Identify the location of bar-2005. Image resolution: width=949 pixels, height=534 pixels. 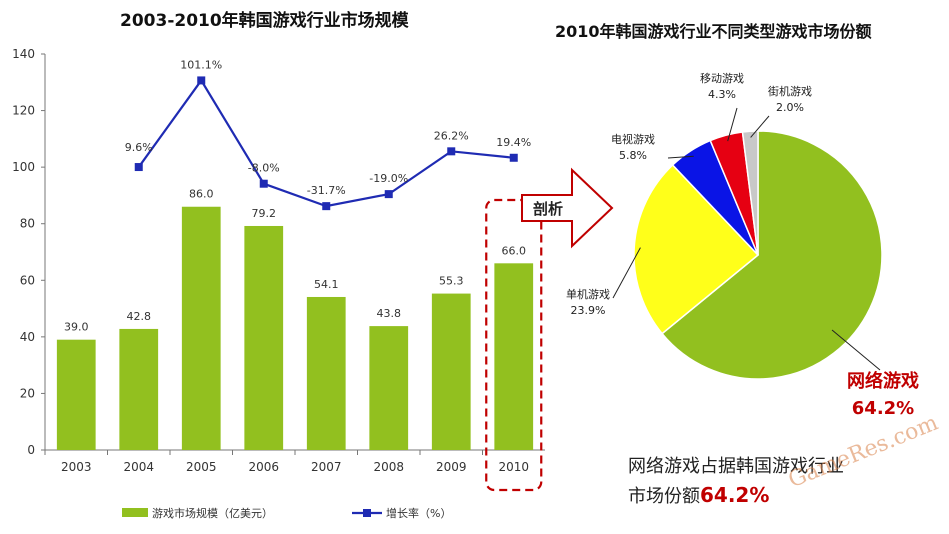
(201, 328).